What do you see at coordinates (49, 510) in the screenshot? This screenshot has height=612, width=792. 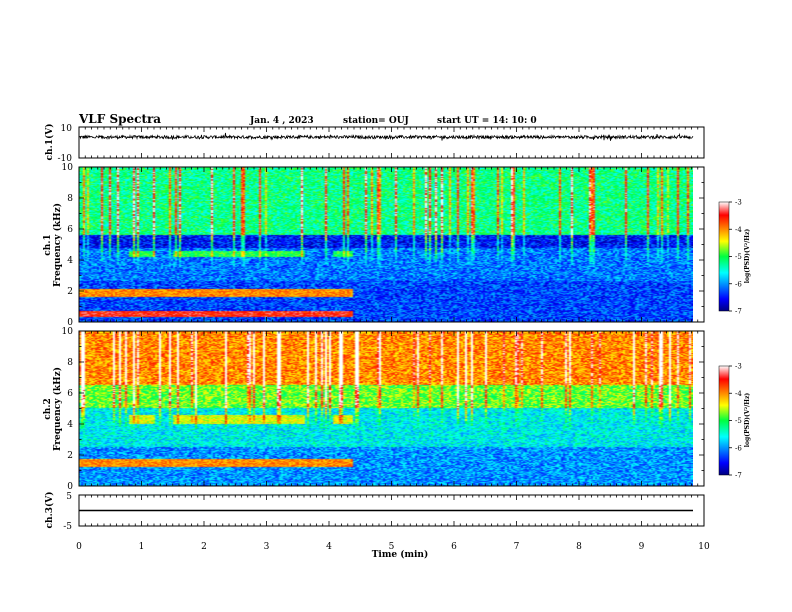 I see `ch3-waveform-ylabel: ch.3(V)` at bounding box center [49, 510].